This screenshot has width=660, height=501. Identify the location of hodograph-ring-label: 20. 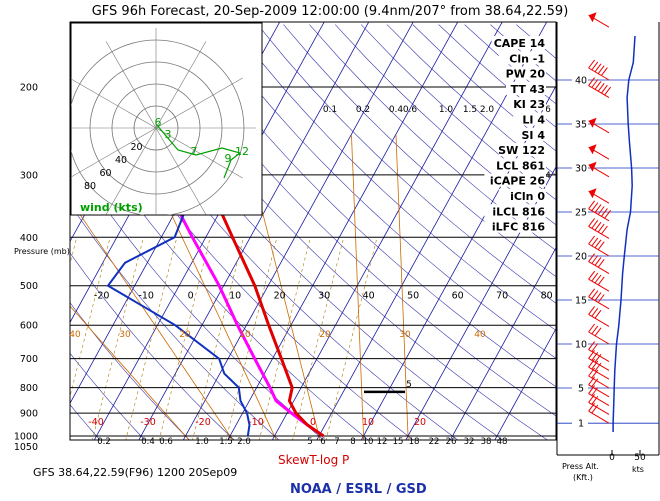
(136, 147).